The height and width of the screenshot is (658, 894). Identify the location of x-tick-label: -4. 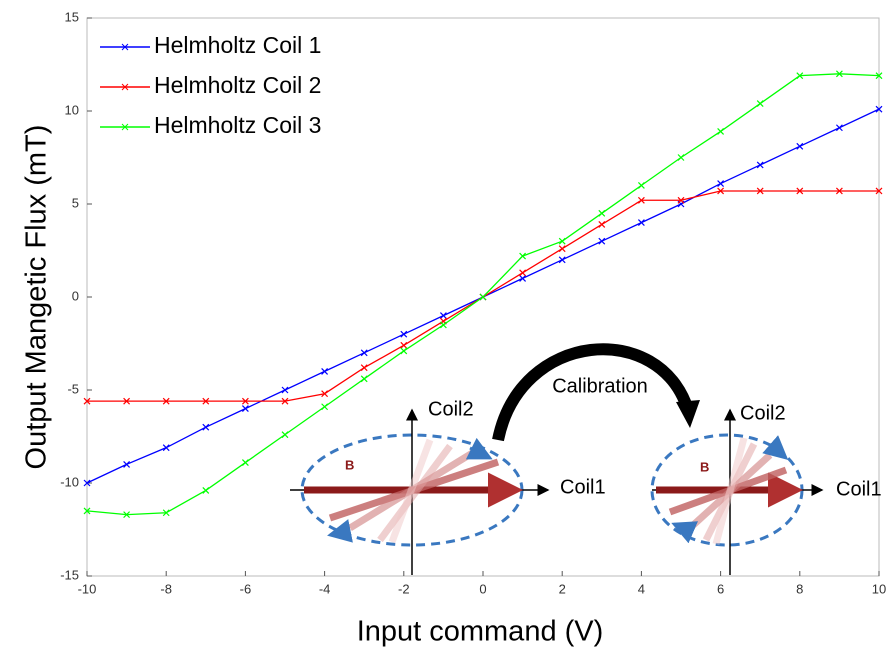
(325, 588).